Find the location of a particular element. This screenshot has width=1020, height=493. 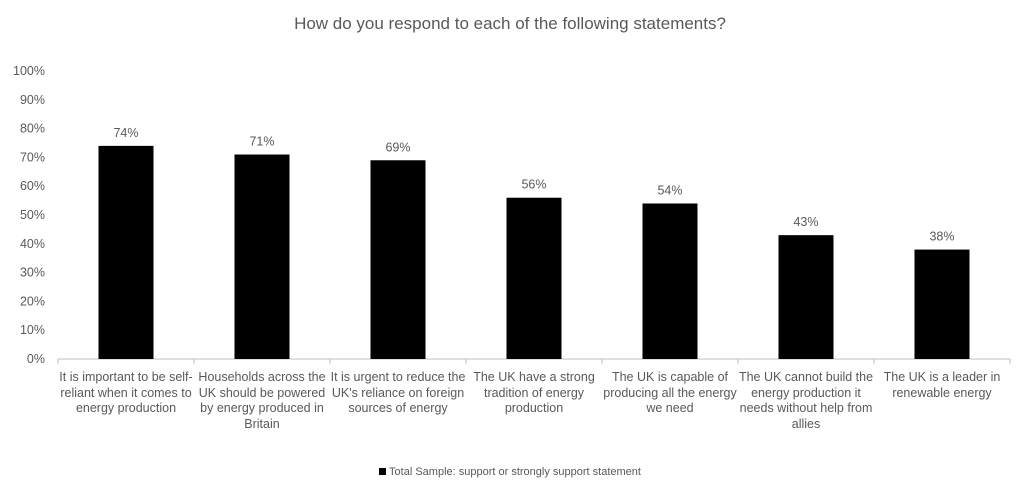

y-tick-label: 70% is located at coordinates (32, 157).